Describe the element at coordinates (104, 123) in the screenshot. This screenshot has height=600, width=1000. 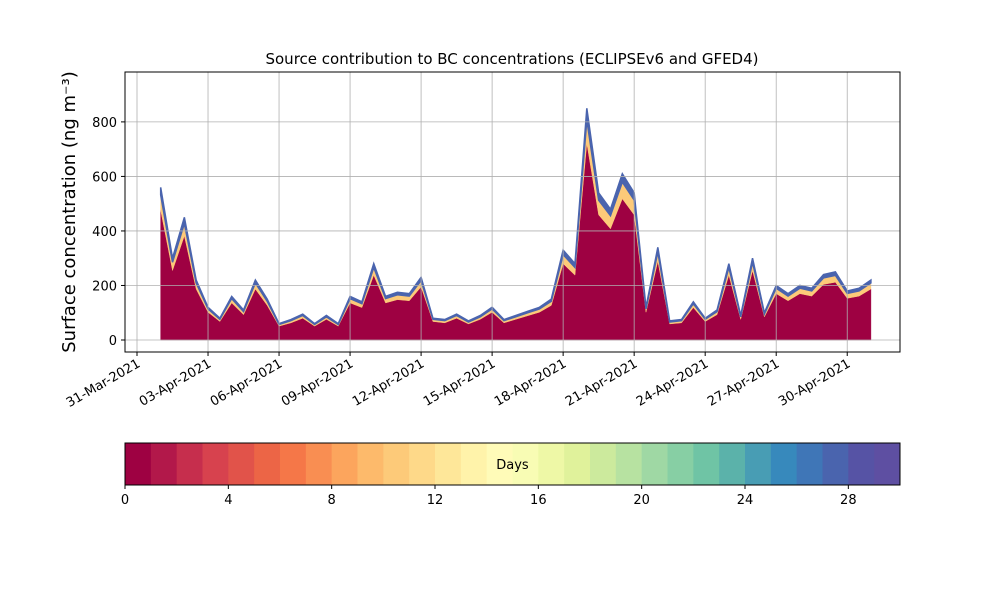
I see `y-tick-label: 800` at that location.